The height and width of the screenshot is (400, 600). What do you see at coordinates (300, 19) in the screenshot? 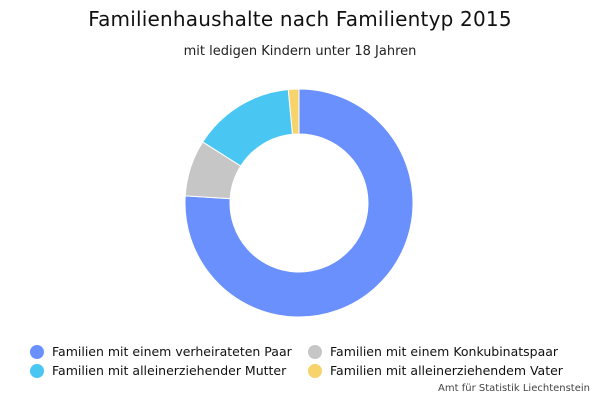
I see `chart-title: Familienhaushalte nach Familientyp 2015` at bounding box center [300, 19].